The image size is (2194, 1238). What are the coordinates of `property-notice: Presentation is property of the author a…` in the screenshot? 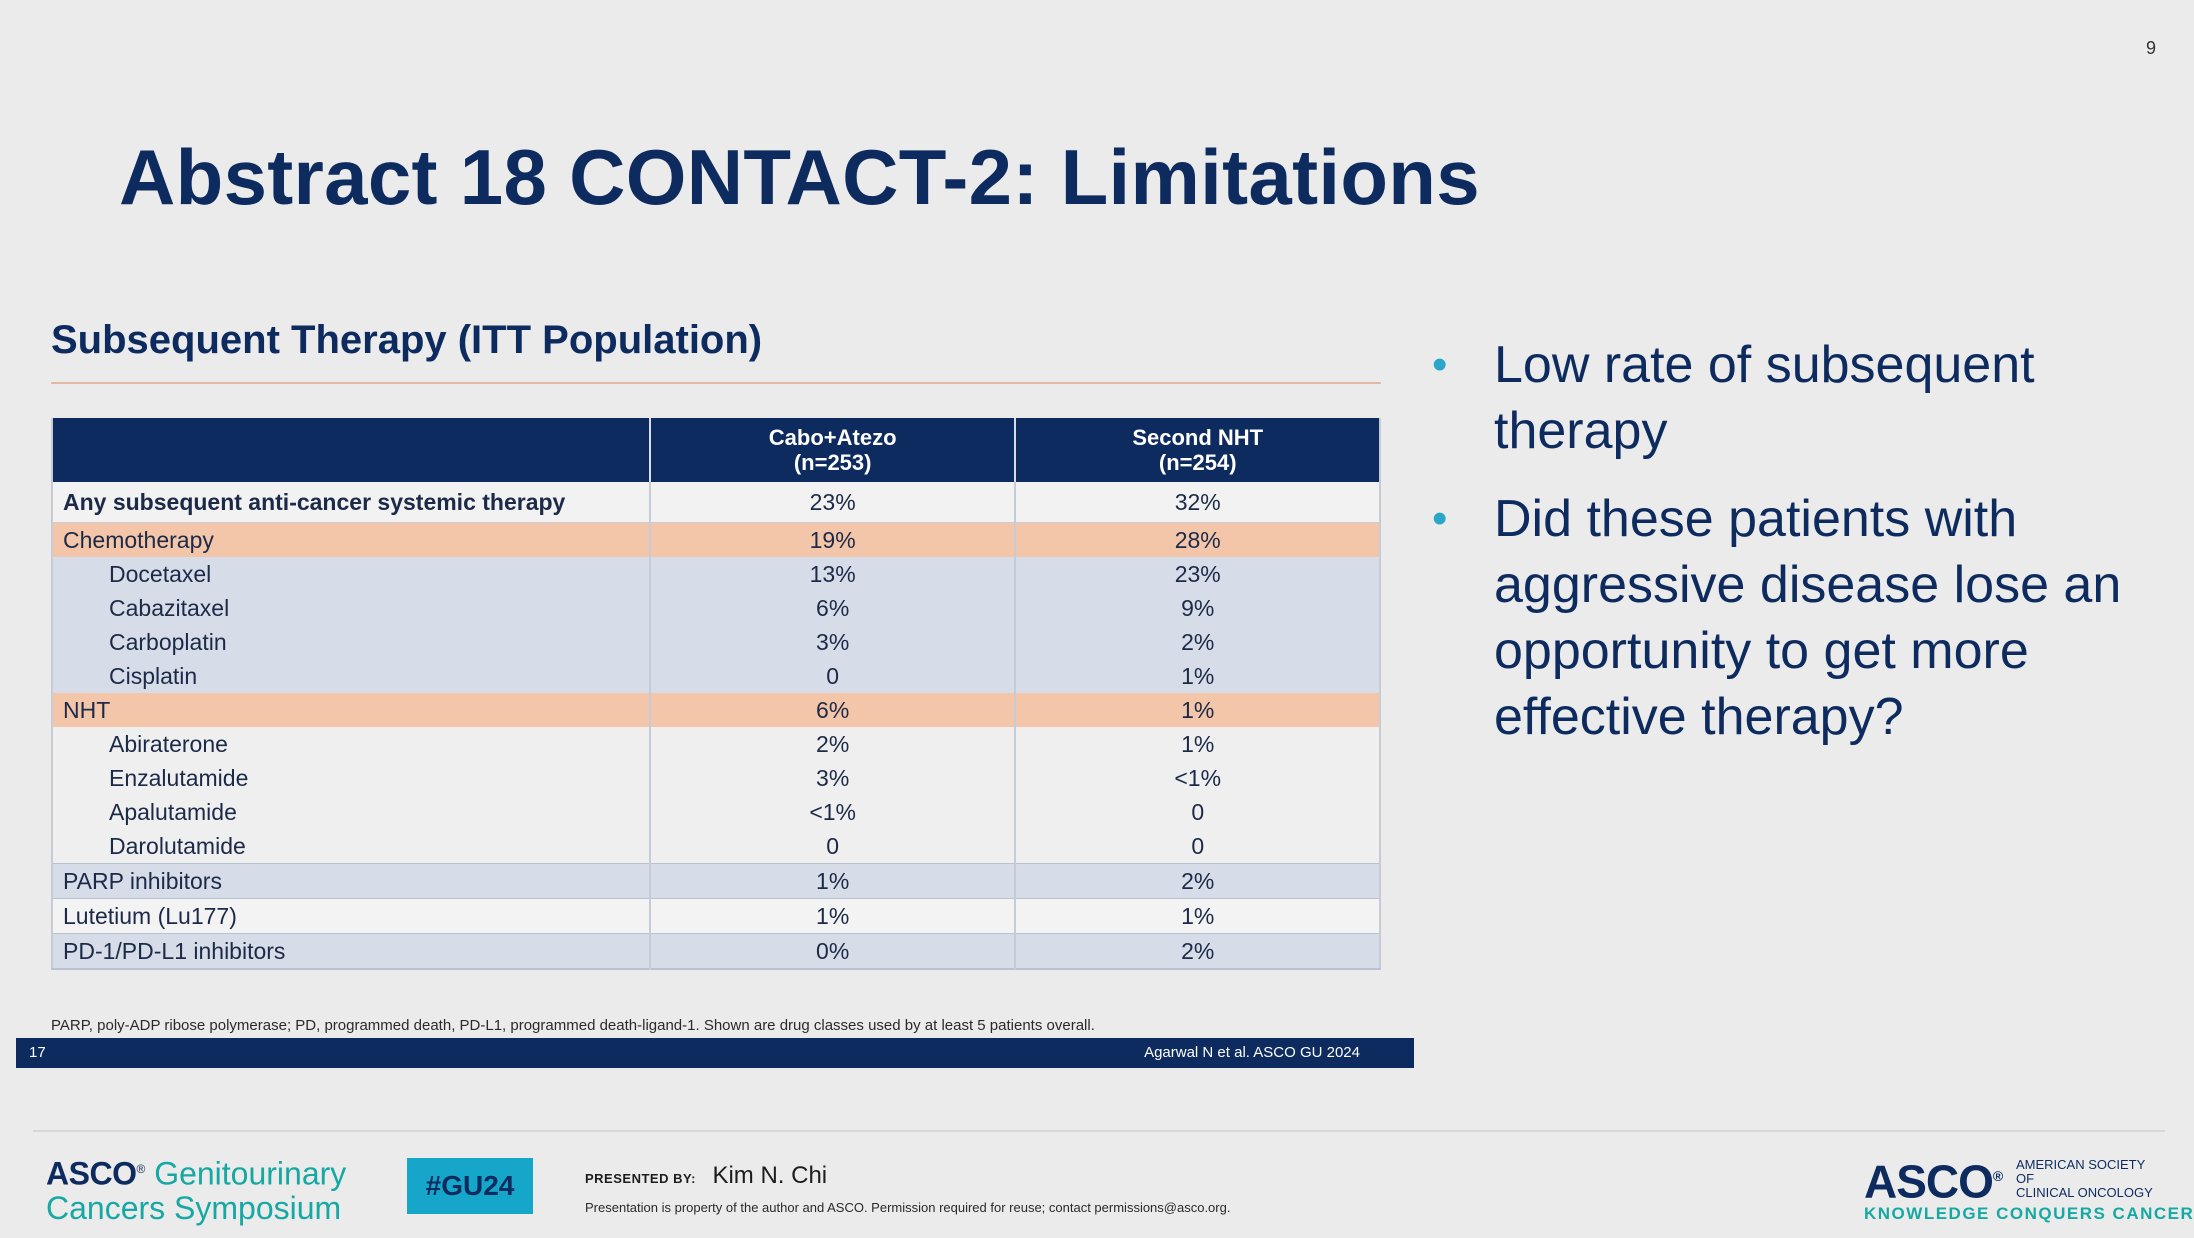 It's located at (908, 1207).